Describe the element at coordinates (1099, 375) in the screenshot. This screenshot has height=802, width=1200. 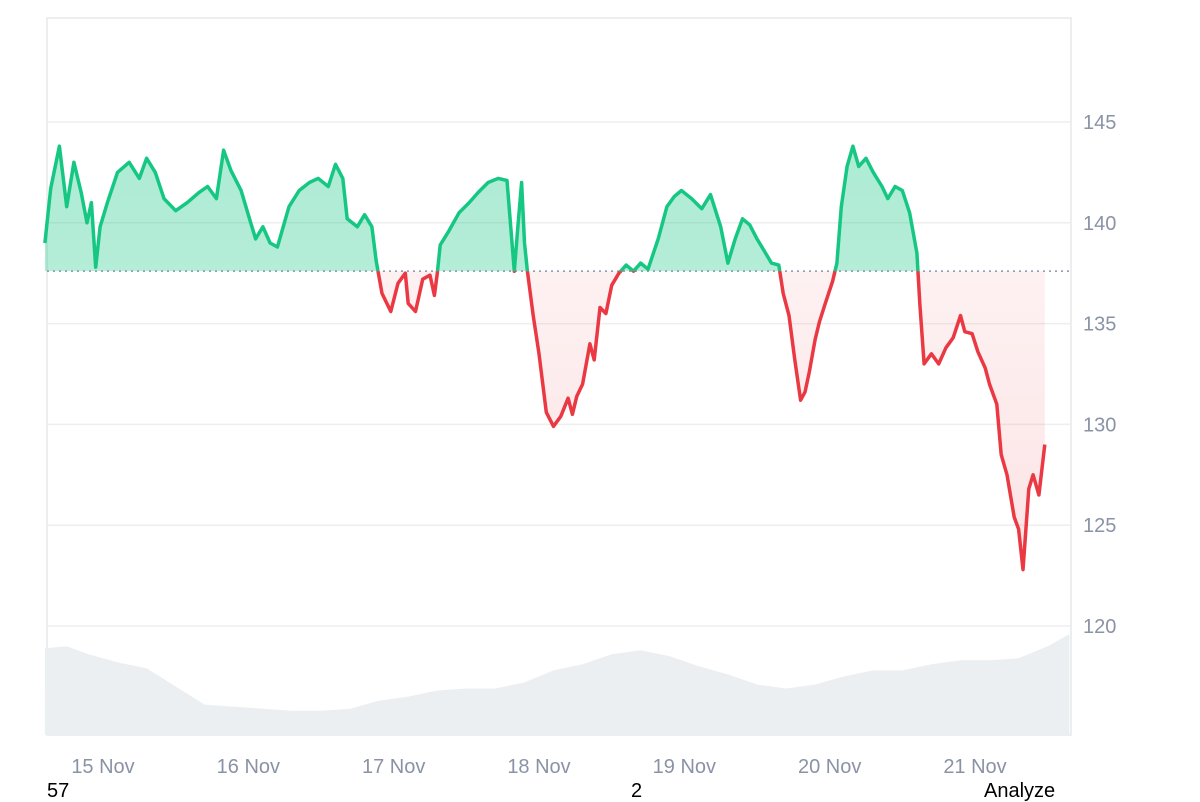
I see `y-axis-ticks: 120 125 130 135 140 145` at that location.